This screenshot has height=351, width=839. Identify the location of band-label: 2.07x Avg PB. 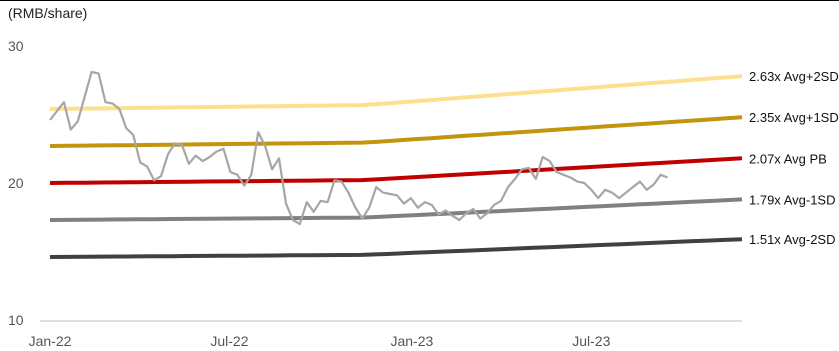
(788, 158).